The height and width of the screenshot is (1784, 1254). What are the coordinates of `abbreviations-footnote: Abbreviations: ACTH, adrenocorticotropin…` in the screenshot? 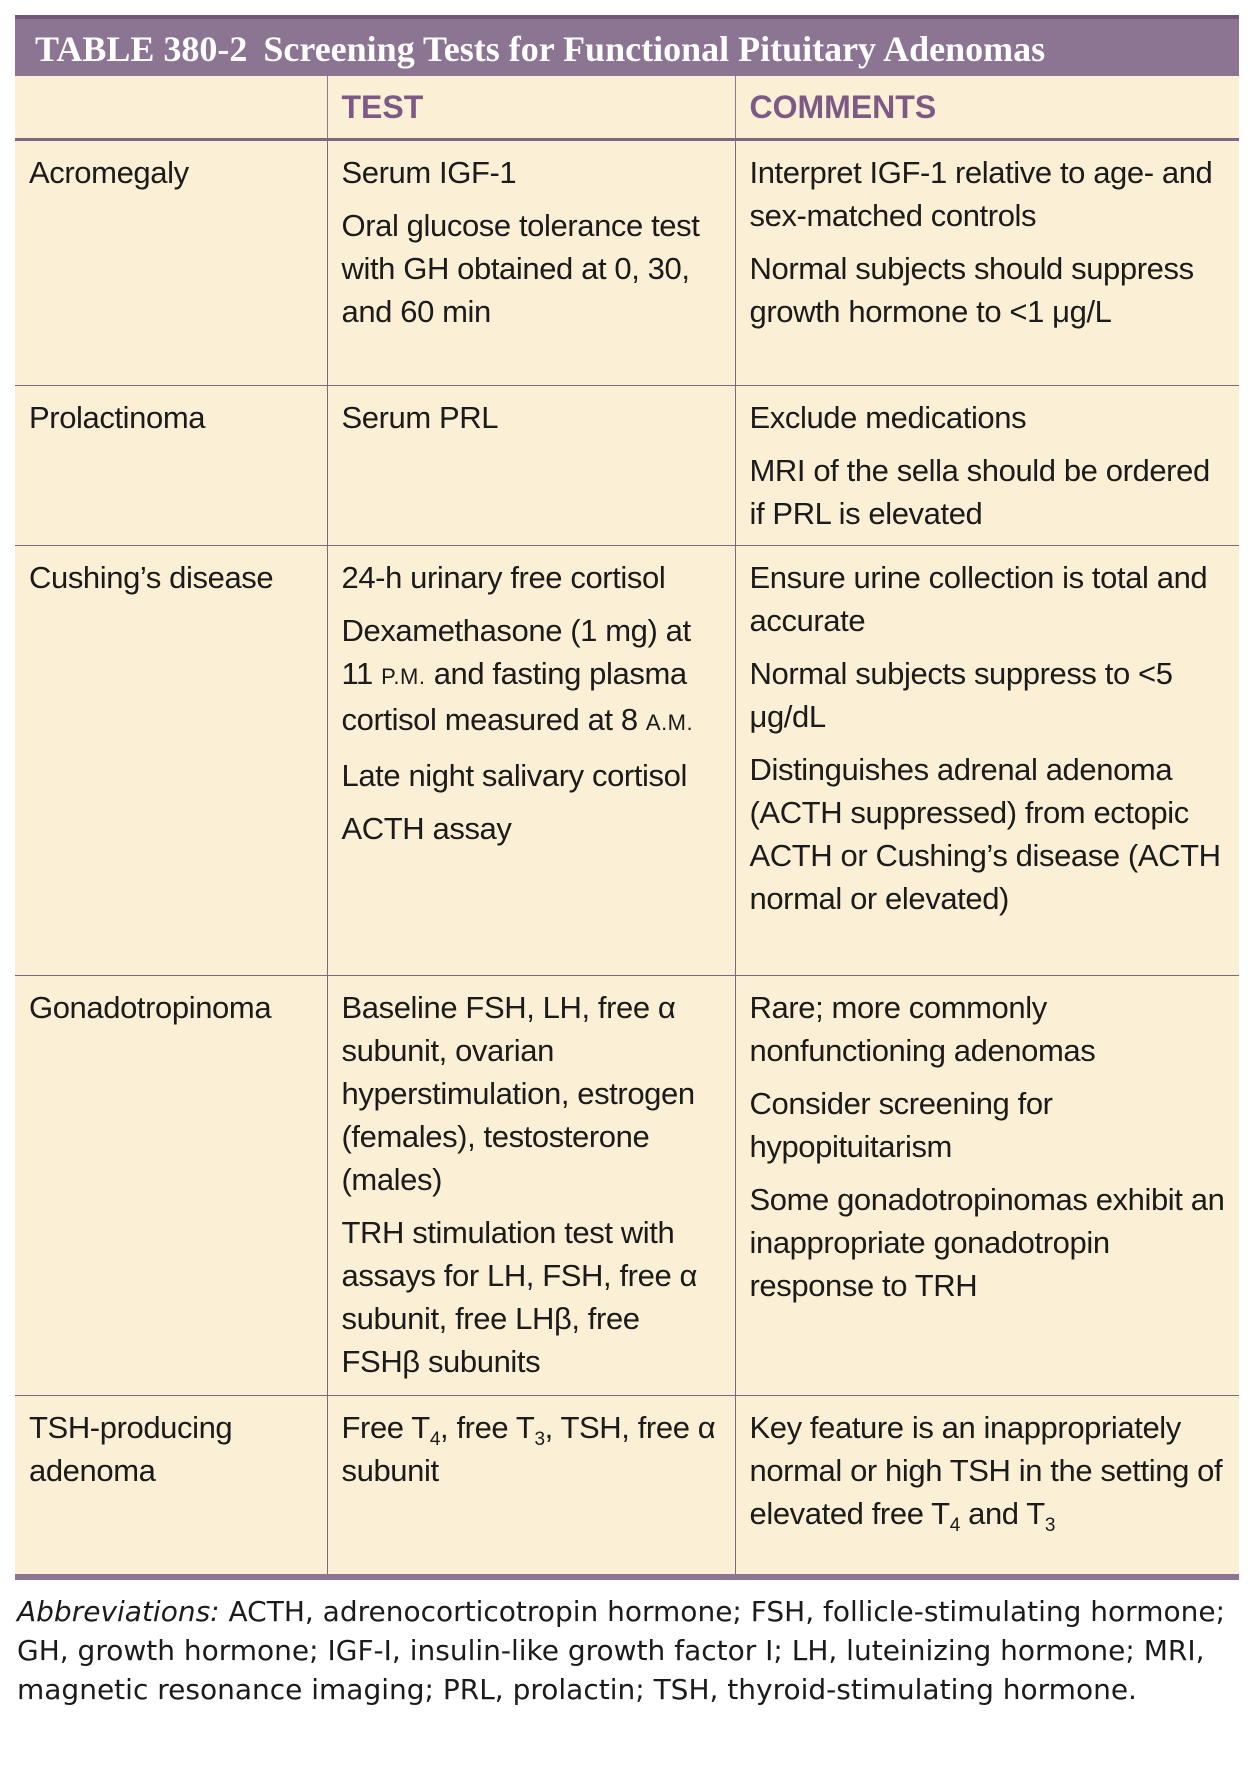 It's located at (621, 1650).